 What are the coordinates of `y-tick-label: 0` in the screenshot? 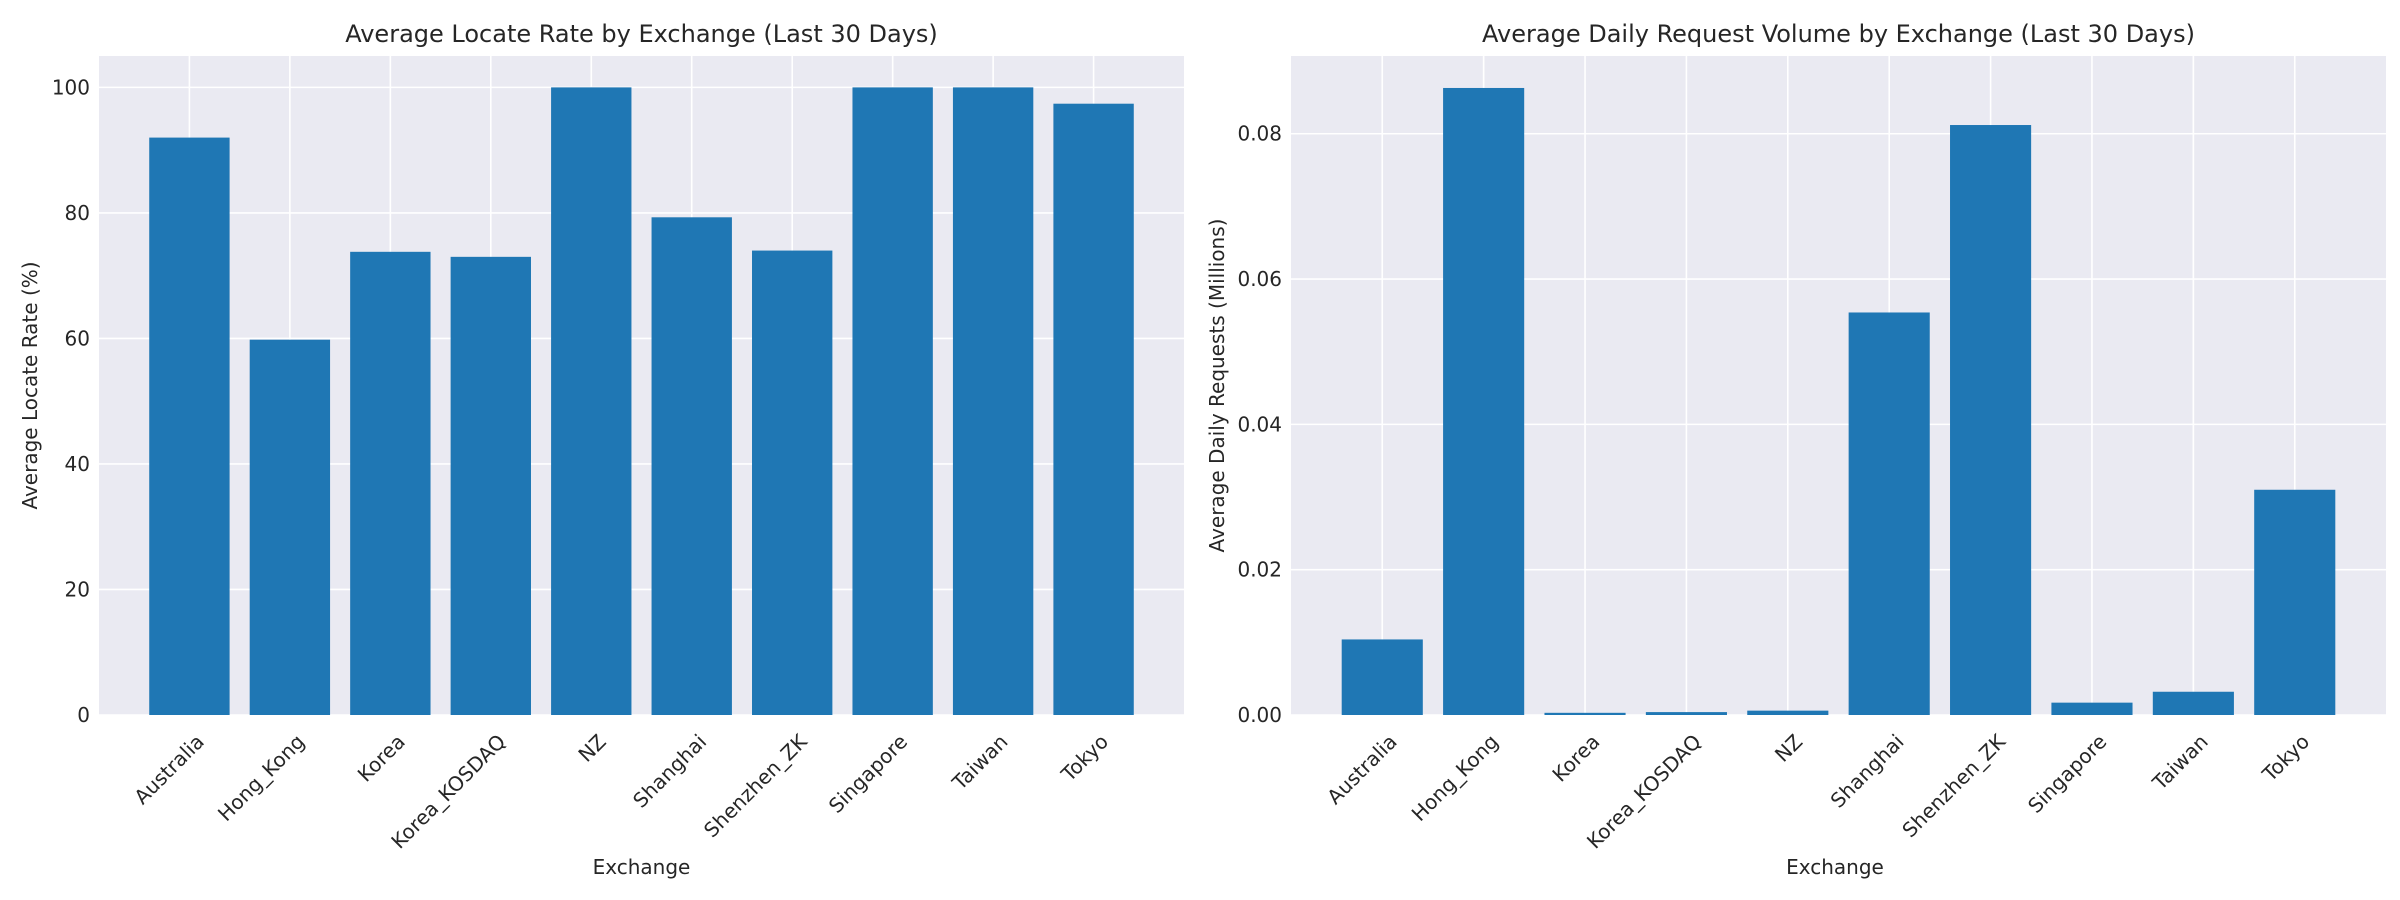 It's located at (83, 715).